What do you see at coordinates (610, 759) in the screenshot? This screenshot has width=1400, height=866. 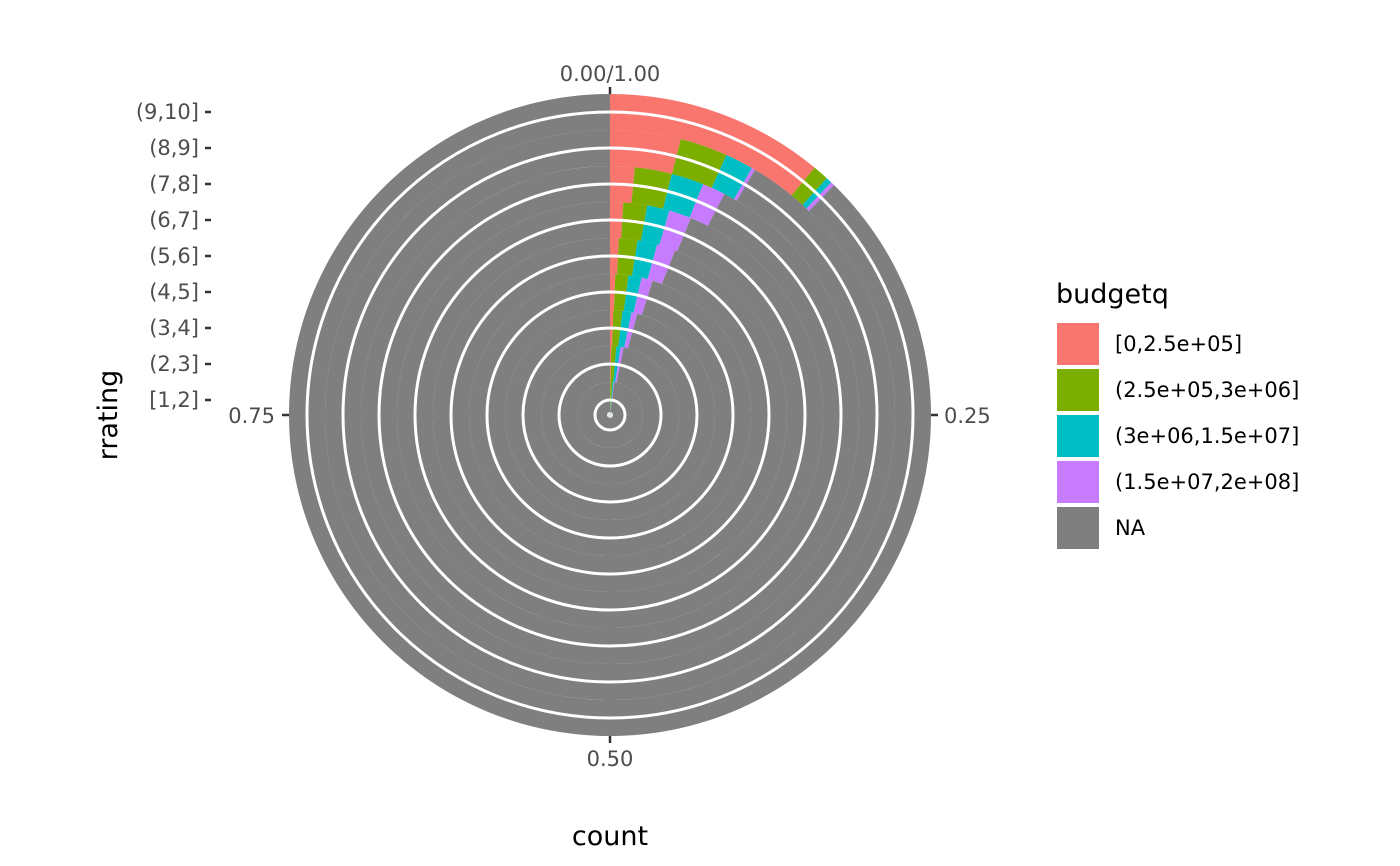 I see `theta-tick-label: 0.50` at bounding box center [610, 759].